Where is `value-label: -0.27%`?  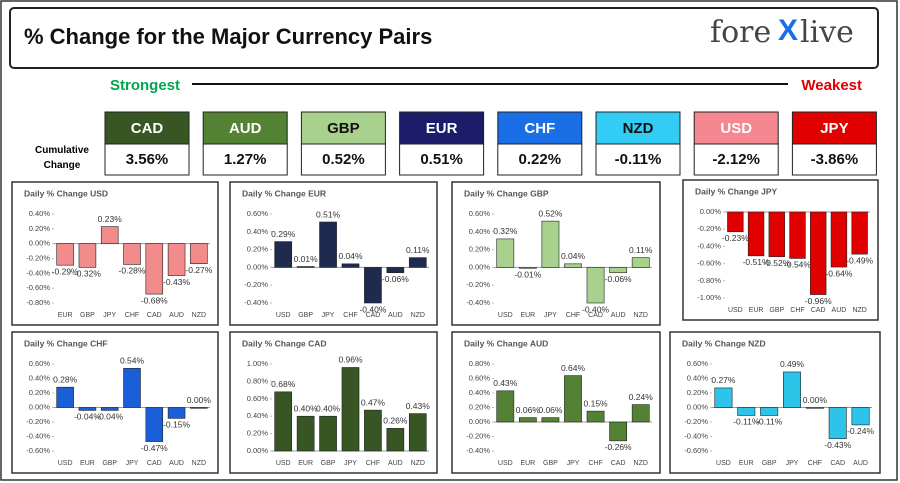
value-label: -0.27% is located at coordinates (198, 270).